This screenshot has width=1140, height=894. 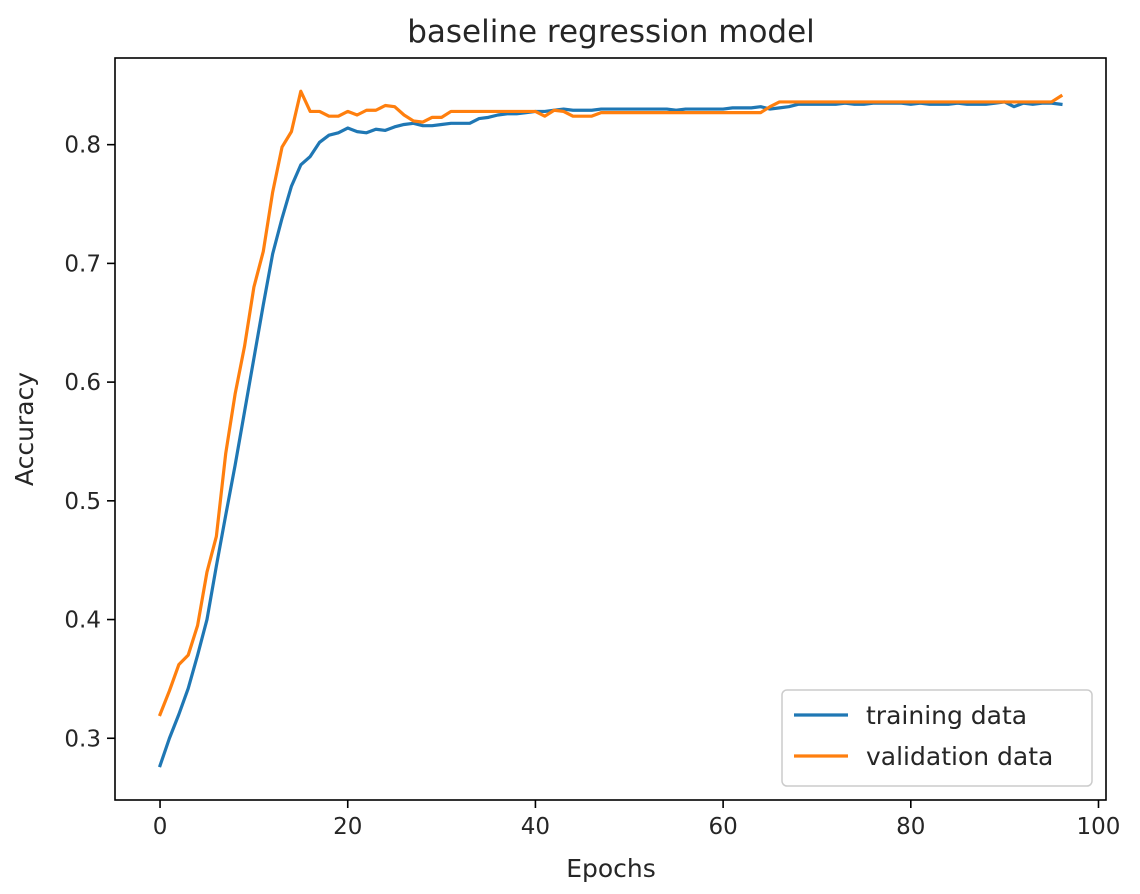 What do you see at coordinates (160, 827) in the screenshot?
I see `x-tick-label: 0` at bounding box center [160, 827].